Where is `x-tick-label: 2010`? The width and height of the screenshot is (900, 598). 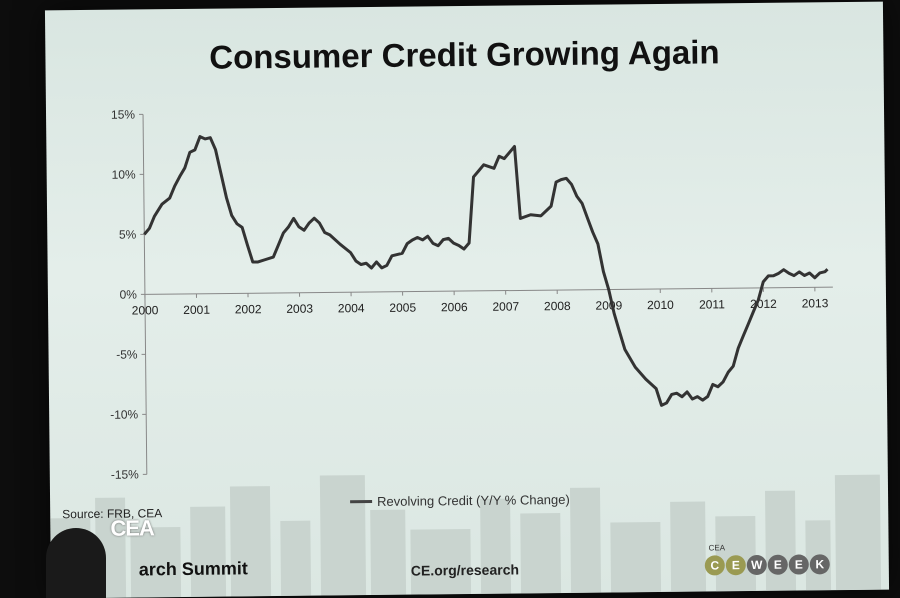 x-tick-label: 2010 is located at coordinates (660, 305).